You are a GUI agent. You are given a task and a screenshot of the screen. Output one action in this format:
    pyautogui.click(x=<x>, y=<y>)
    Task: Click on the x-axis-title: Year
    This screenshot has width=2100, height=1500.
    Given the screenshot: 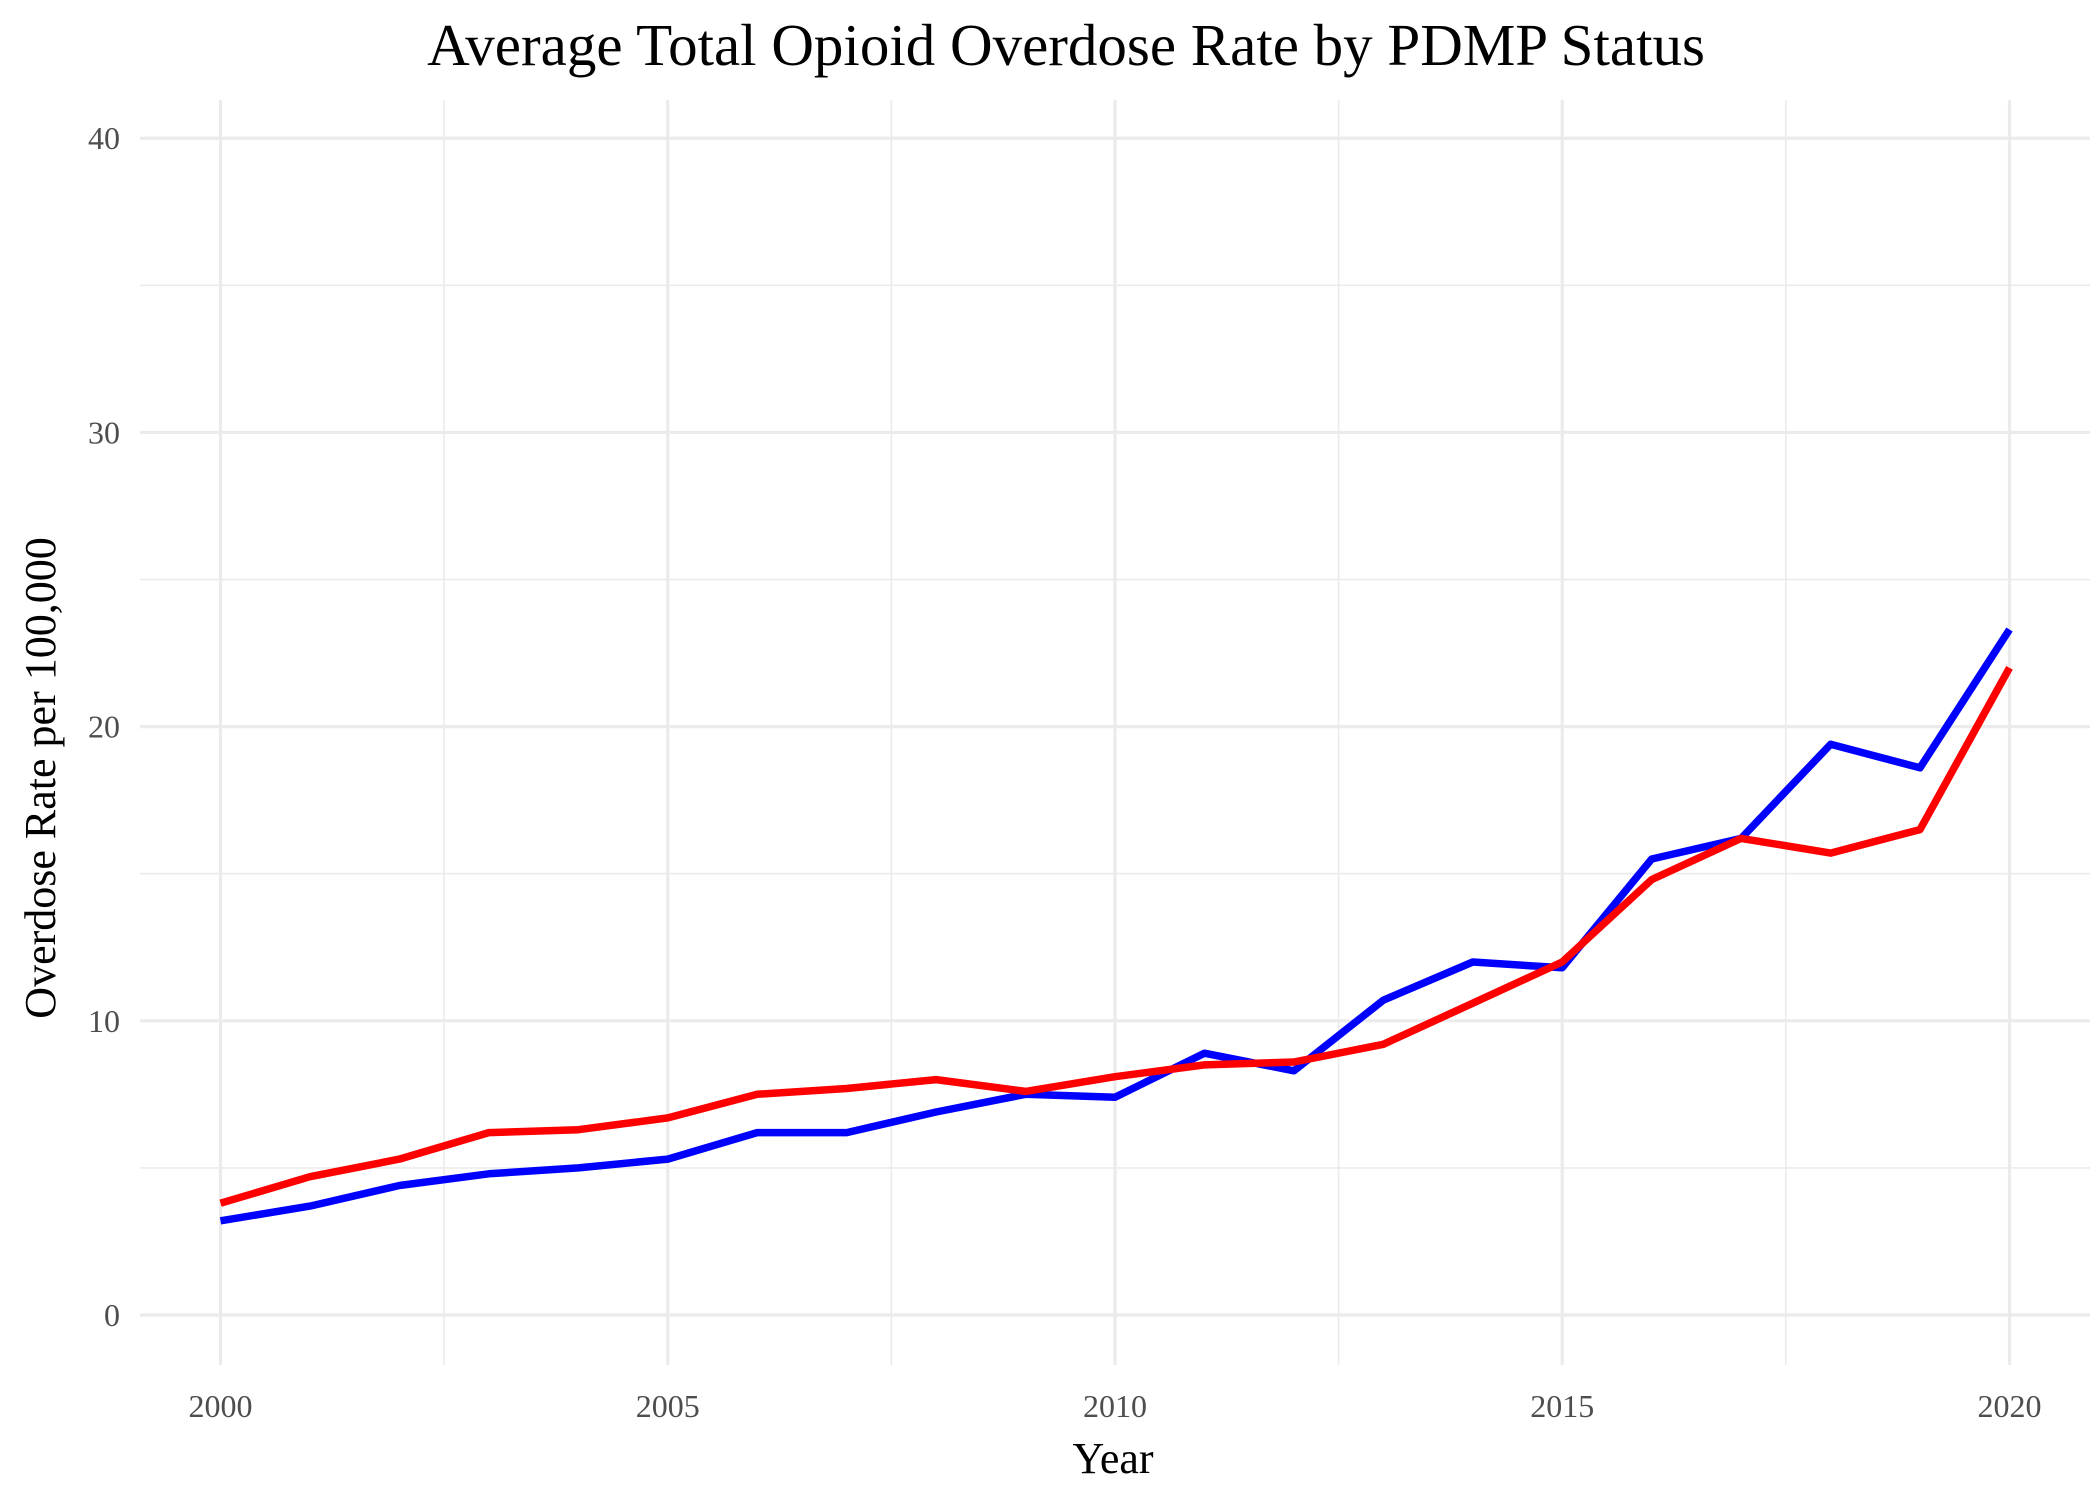 What is the action you would take?
    pyautogui.click(x=1112, y=1458)
    